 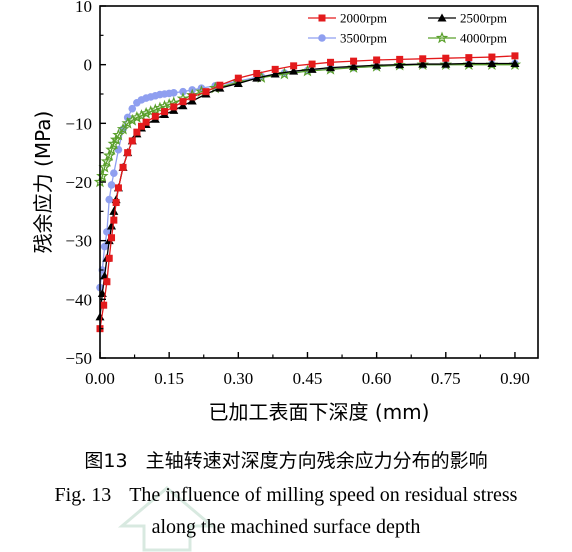 I want to click on legend-entry-4000rpm: 4000rpm, so click(x=467, y=38).